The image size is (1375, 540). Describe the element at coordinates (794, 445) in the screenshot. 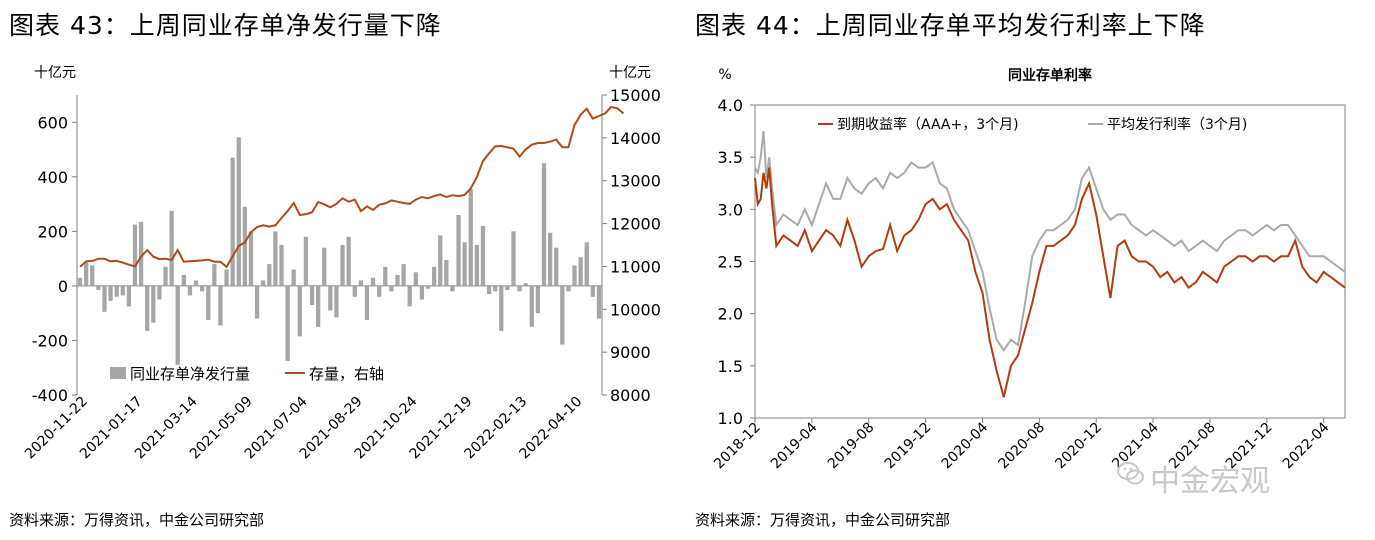

I see `x-tick-label: 2019-04` at that location.